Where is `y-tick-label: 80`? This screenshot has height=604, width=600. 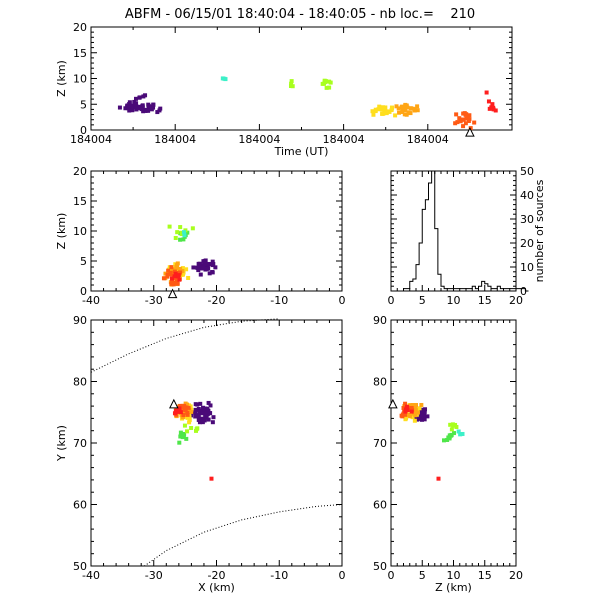
y-tick-label: 80 is located at coordinates (80, 382).